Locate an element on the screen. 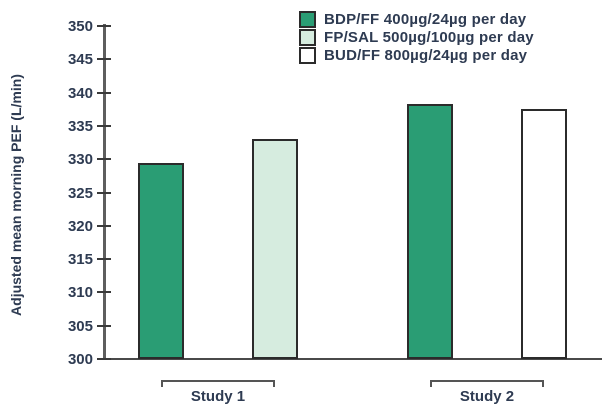 This screenshot has width=609, height=410. y-axis-tick-label: 315 is located at coordinates (80, 260).